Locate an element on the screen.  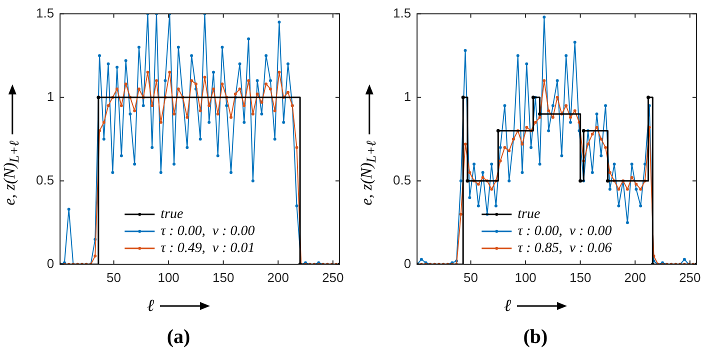
legend-label: τ : 0.85, ν : 0.06 is located at coordinates (565, 248).